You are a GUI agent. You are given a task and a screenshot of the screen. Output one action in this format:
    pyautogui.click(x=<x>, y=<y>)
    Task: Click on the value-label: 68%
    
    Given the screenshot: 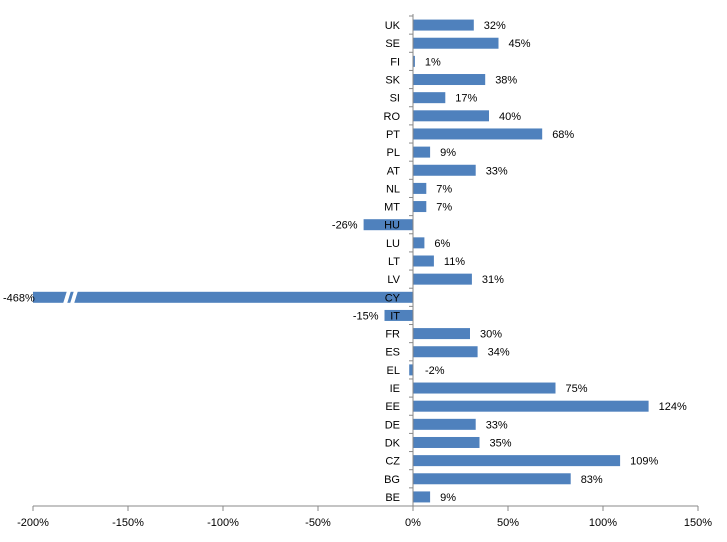 What is the action you would take?
    pyautogui.click(x=563, y=135)
    